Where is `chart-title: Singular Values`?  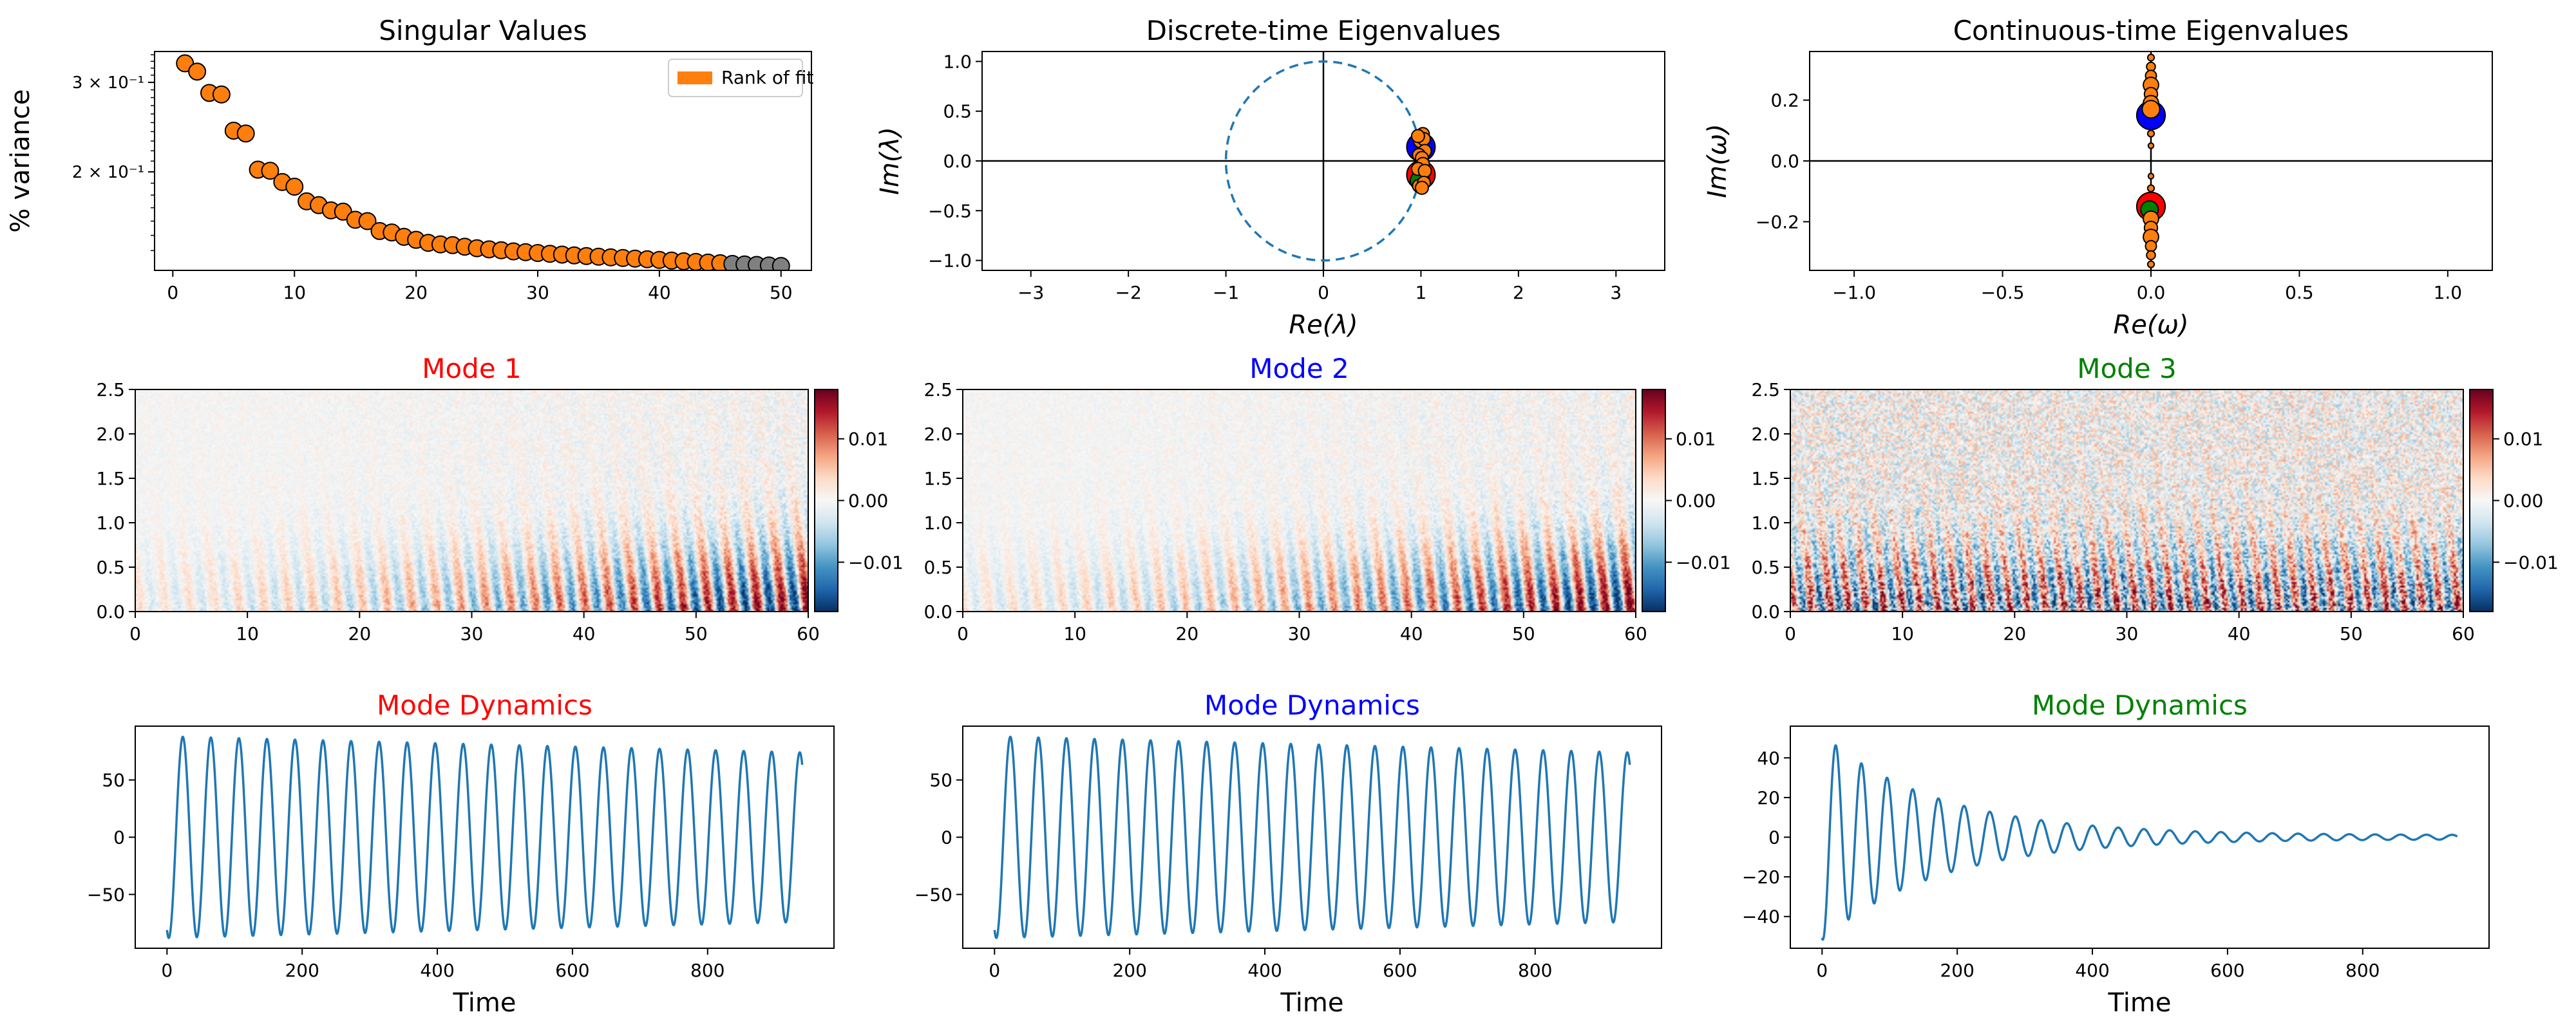
chart-title: Singular Values is located at coordinates (483, 31).